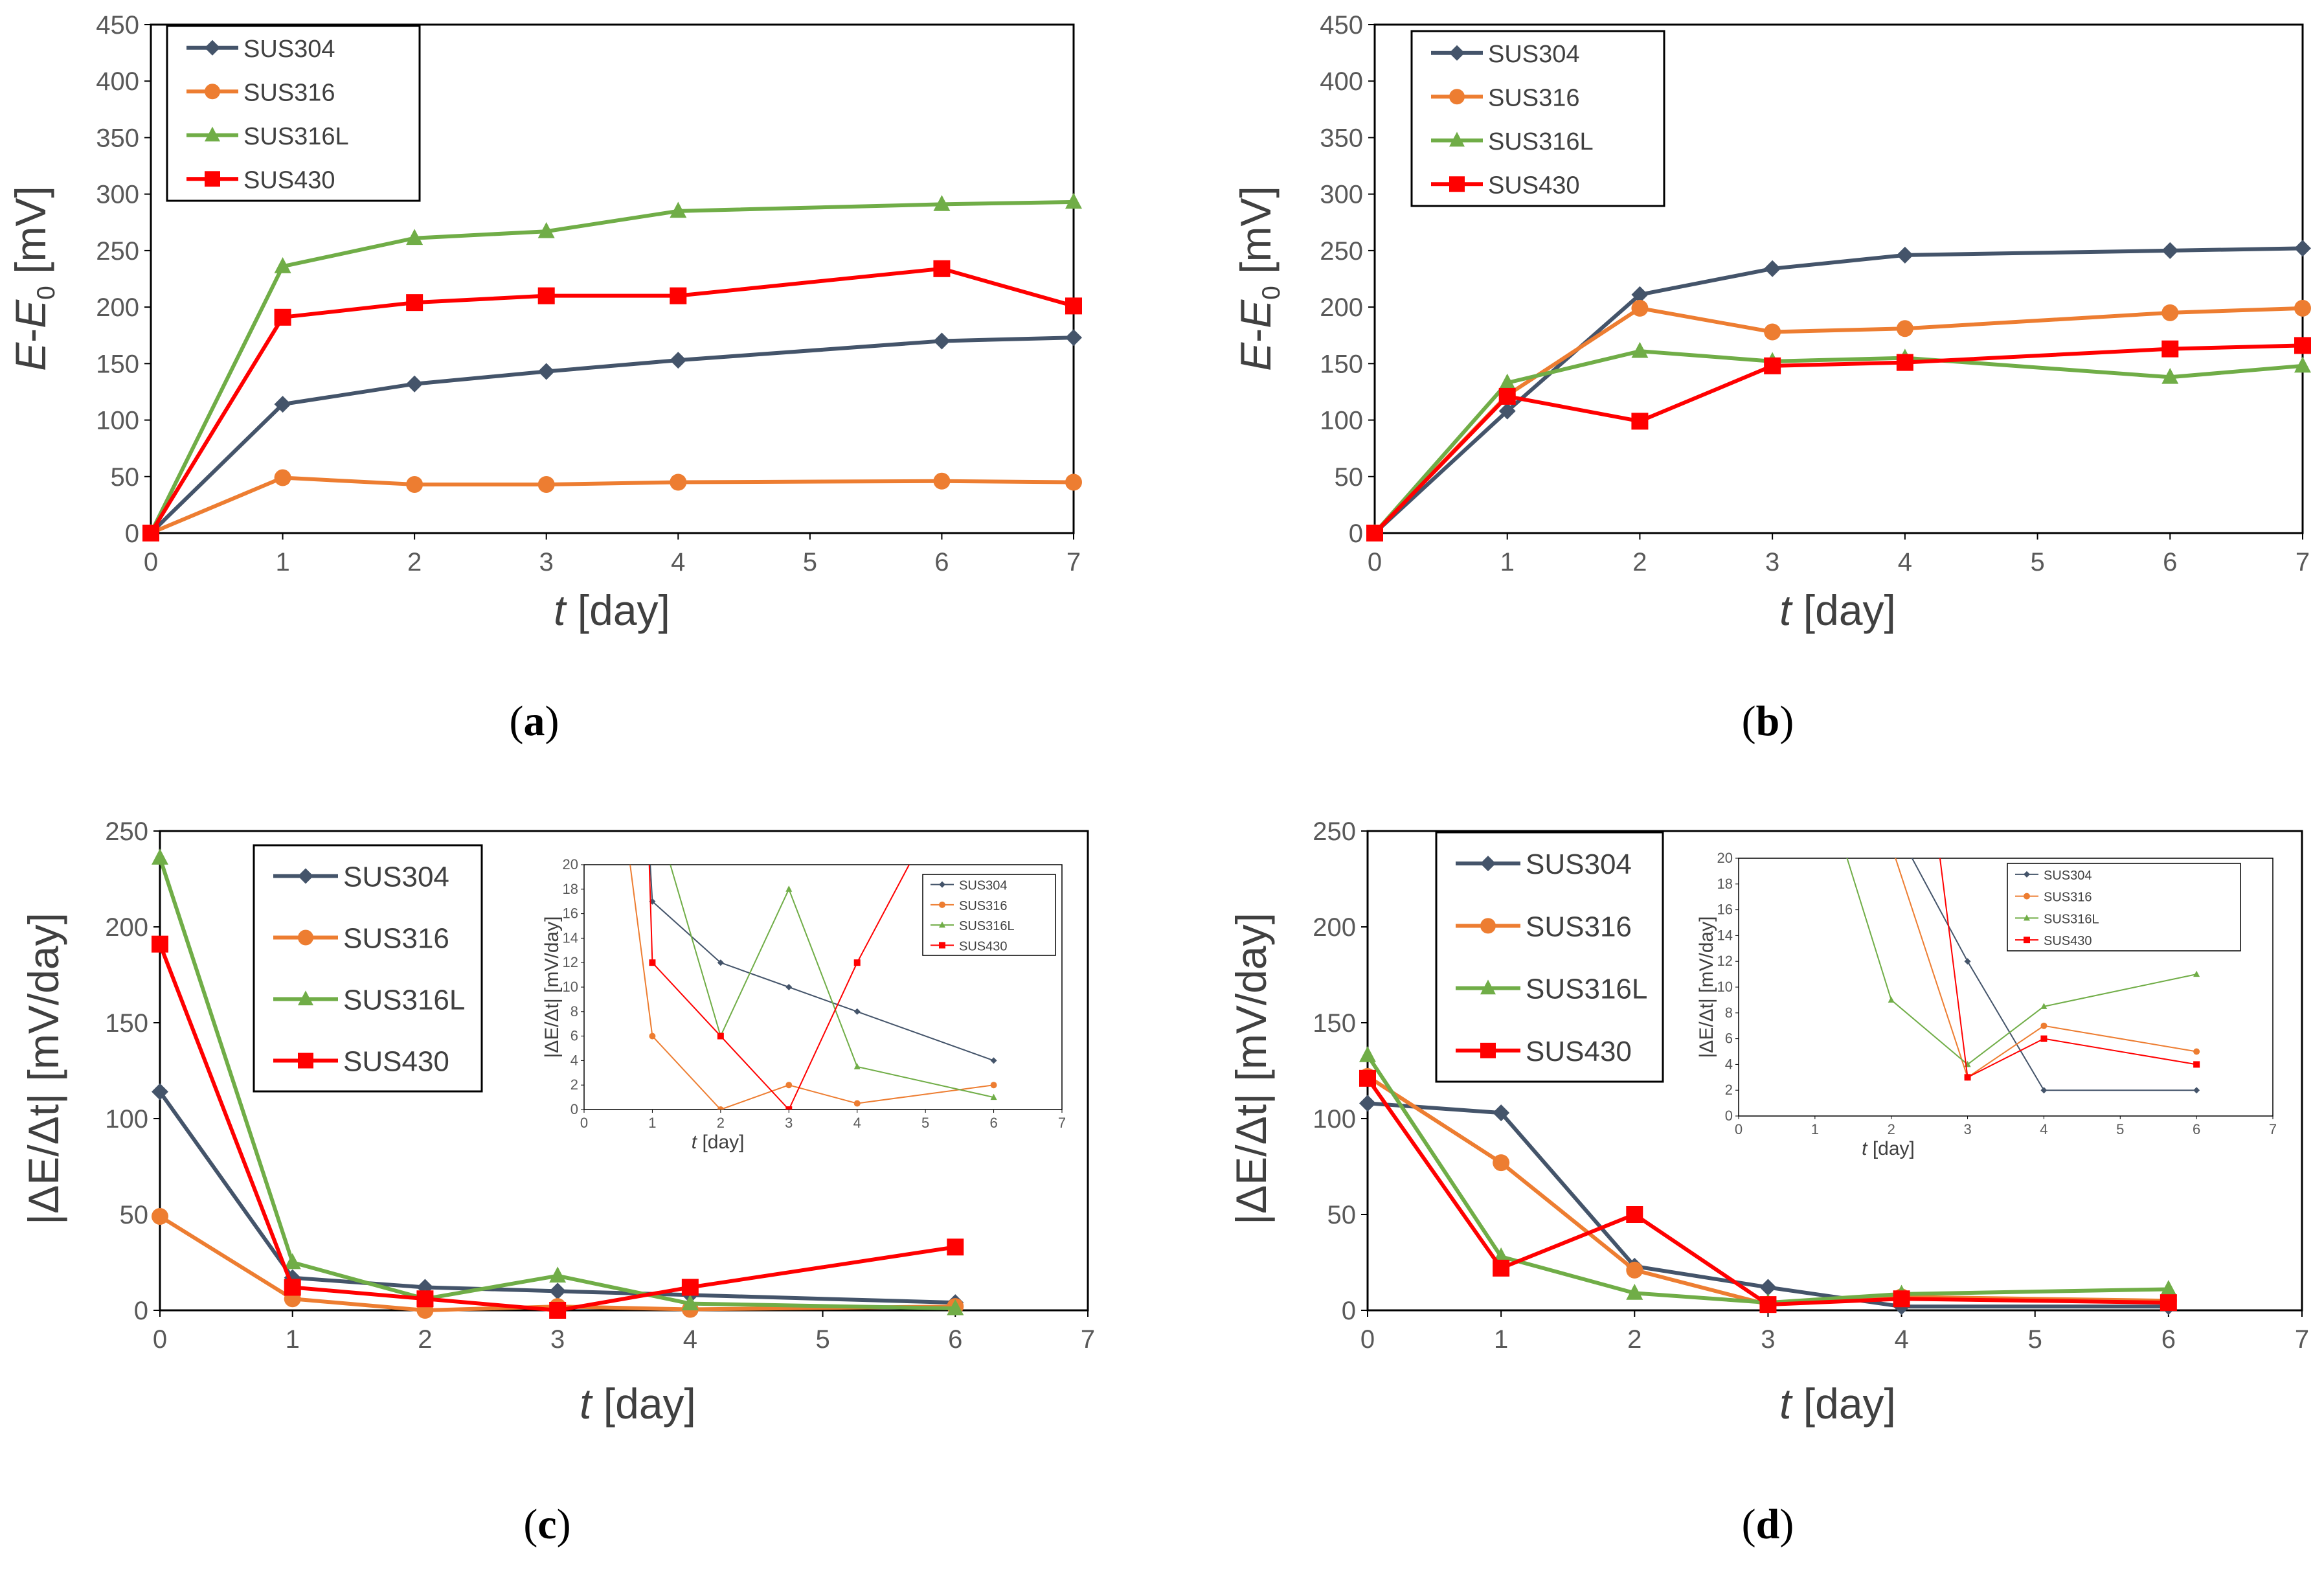 The height and width of the screenshot is (1572, 2324). I want to click on y-tick-label: 4, so click(1729, 1064).